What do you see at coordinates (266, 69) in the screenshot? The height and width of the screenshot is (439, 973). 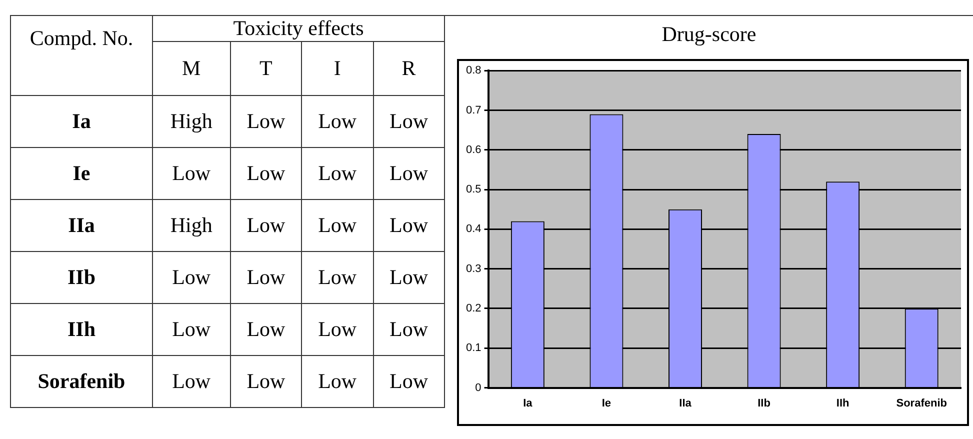 I see `category-label: T` at bounding box center [266, 69].